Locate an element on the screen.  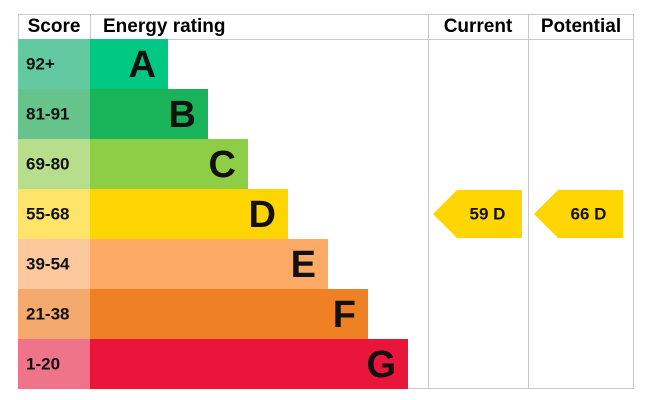
potential-arrow is located at coordinates (578, 214).